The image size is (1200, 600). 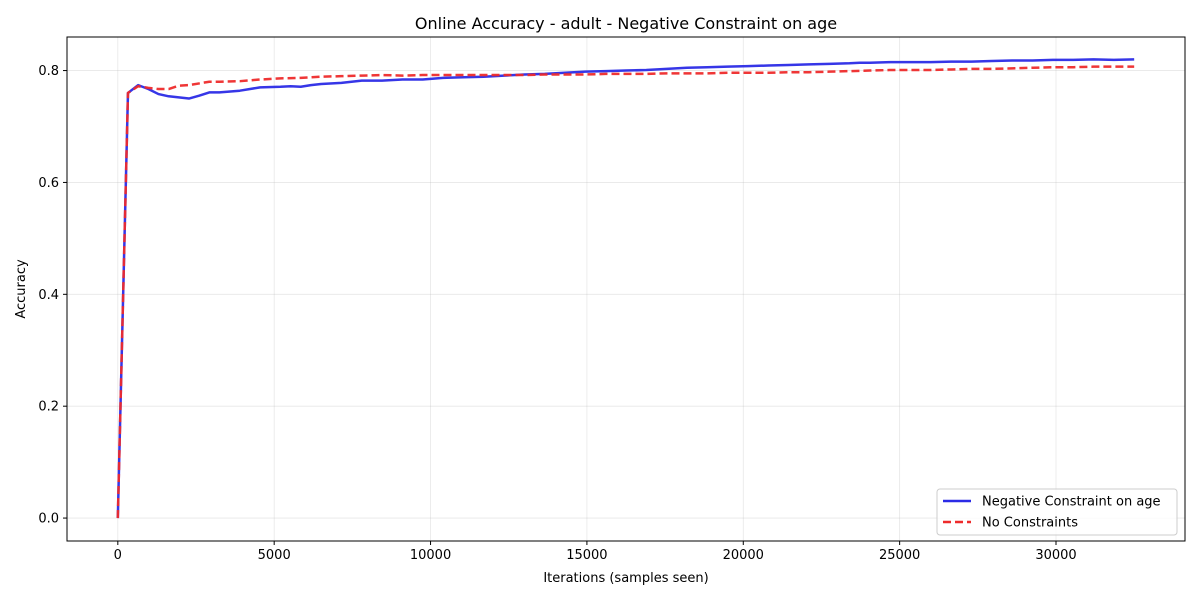 I want to click on y-tick-label: 0.8, so click(x=48, y=71).